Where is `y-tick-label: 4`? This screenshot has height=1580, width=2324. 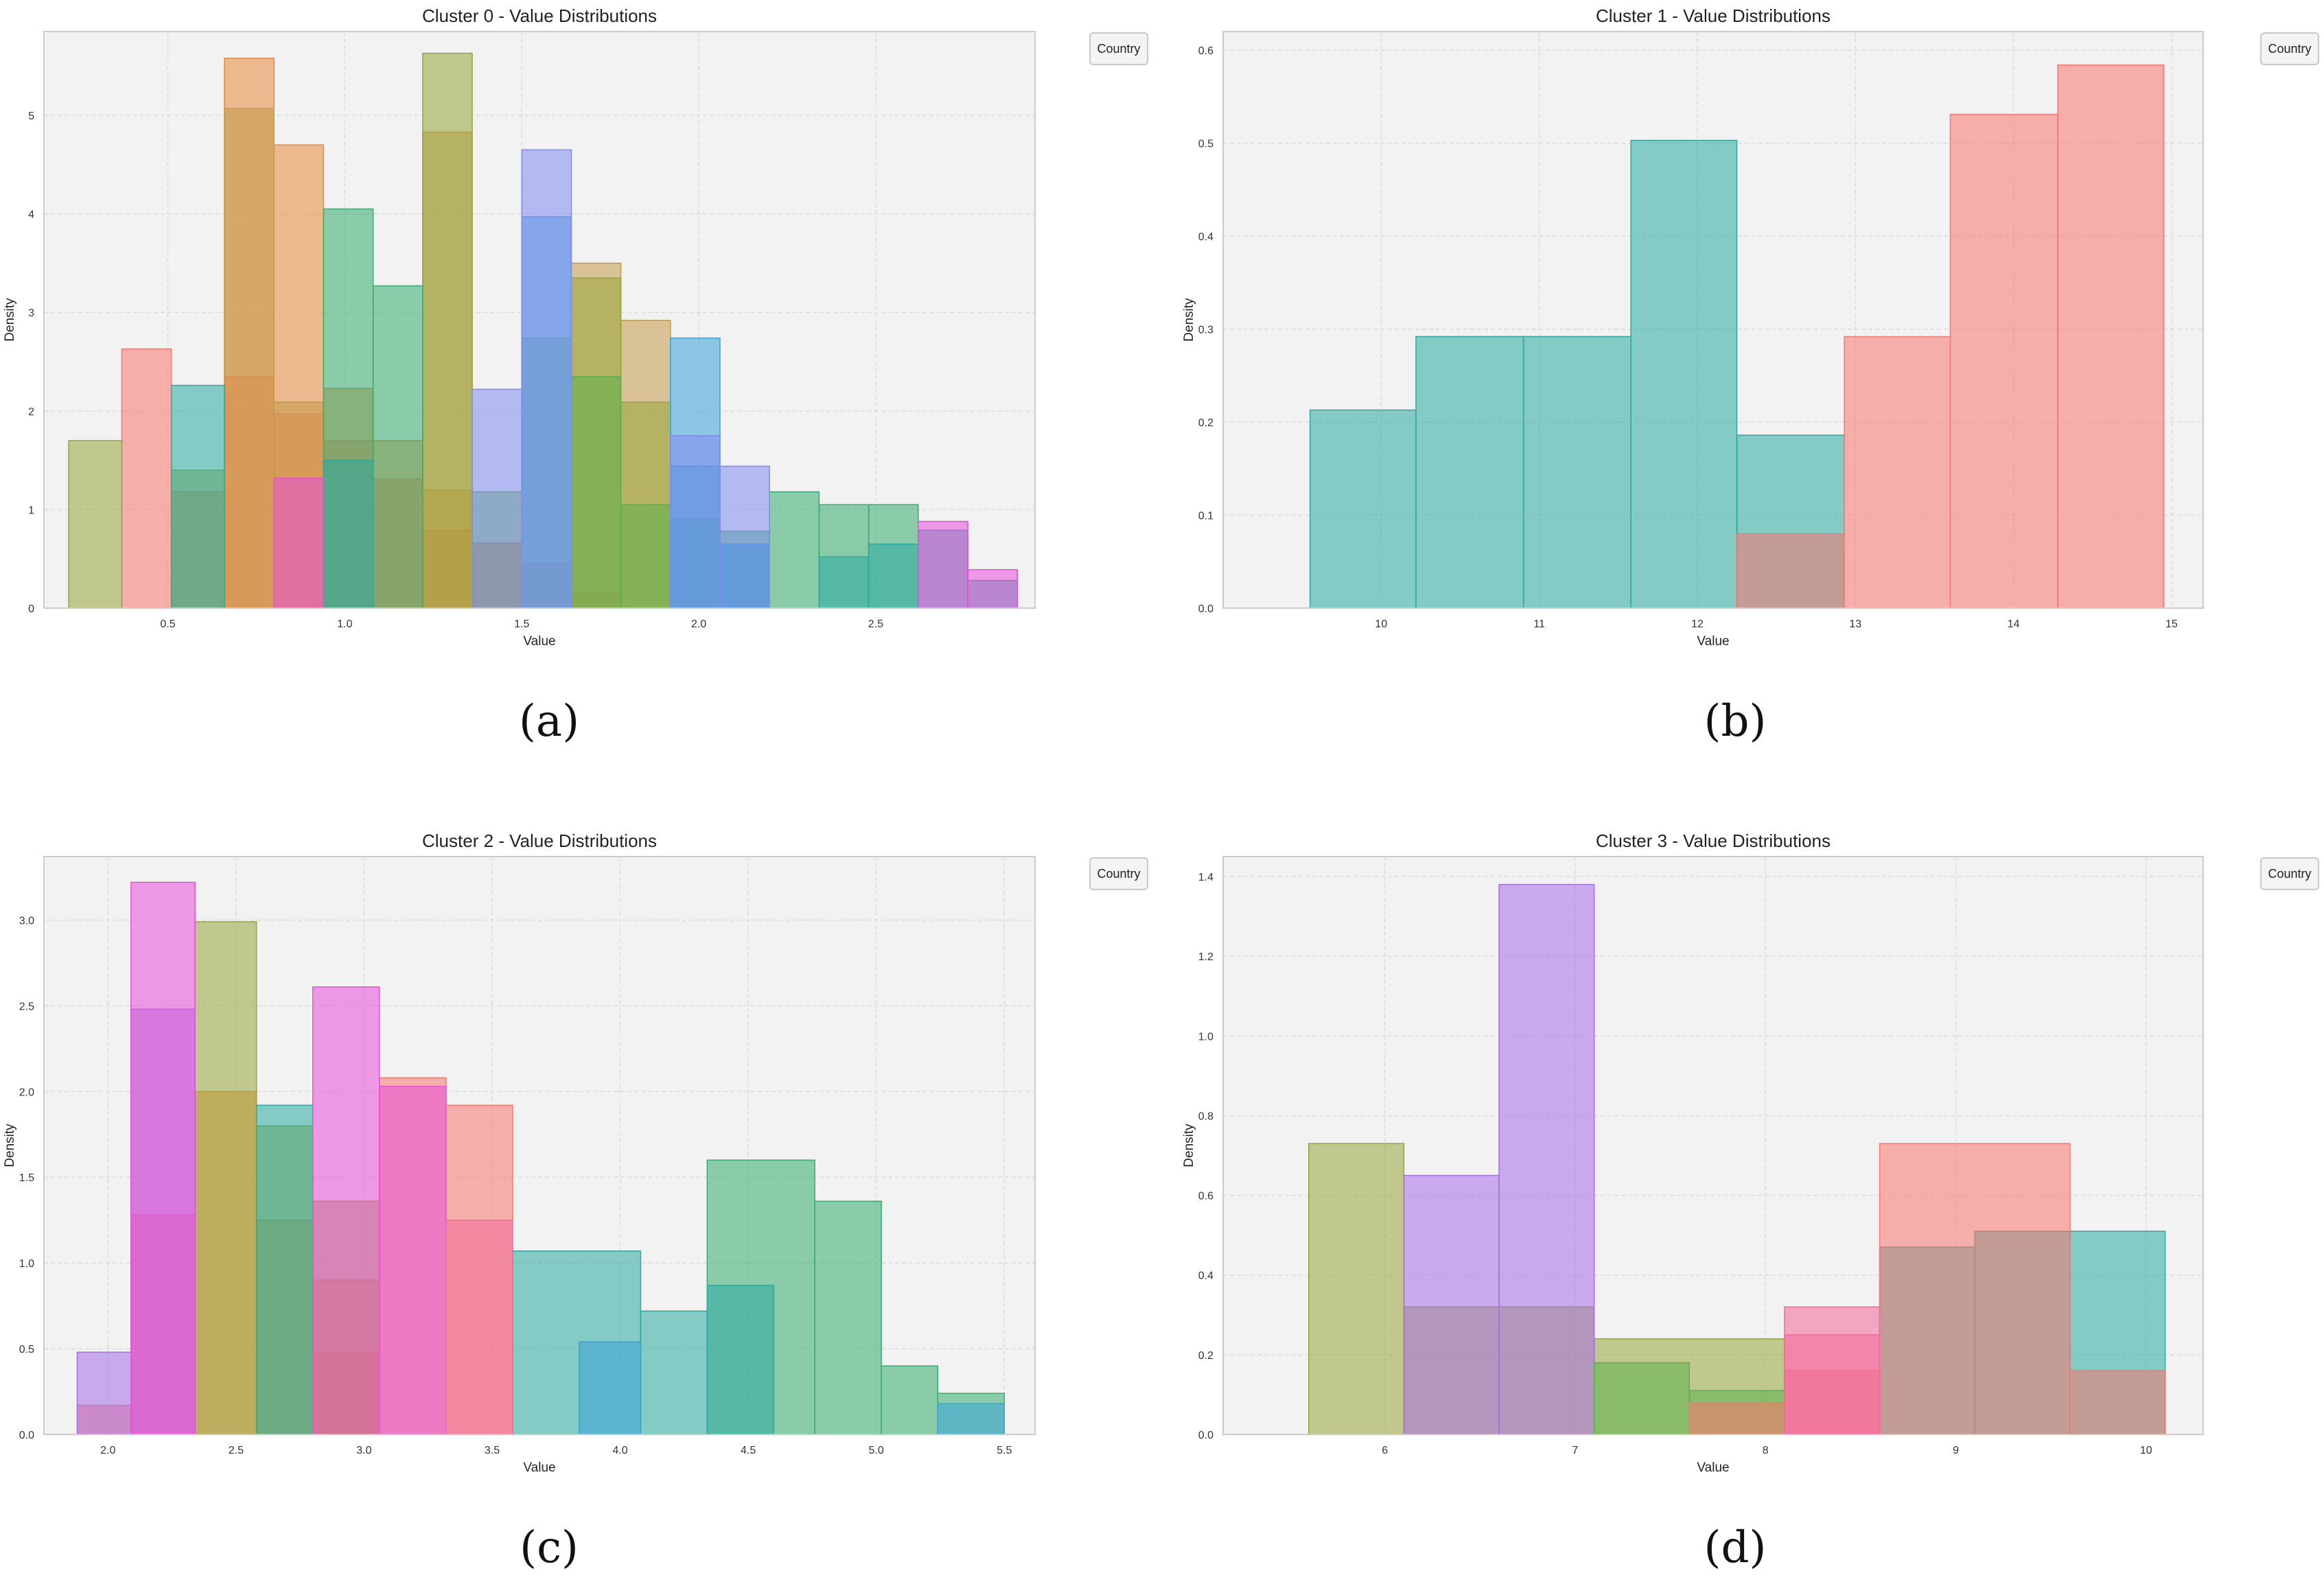
y-tick-label: 4 is located at coordinates (31, 215).